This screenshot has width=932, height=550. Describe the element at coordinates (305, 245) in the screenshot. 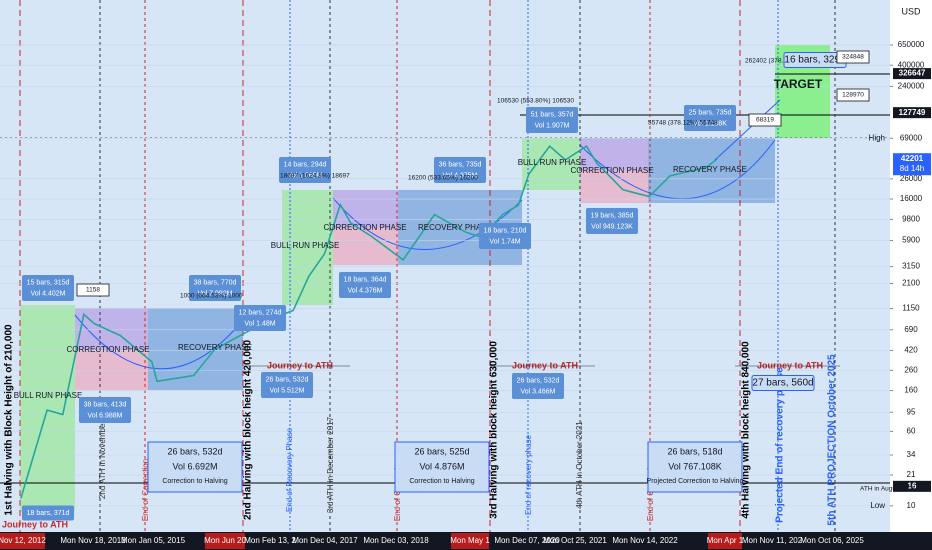

I see `phase-label: BULL RUN PHASE` at that location.